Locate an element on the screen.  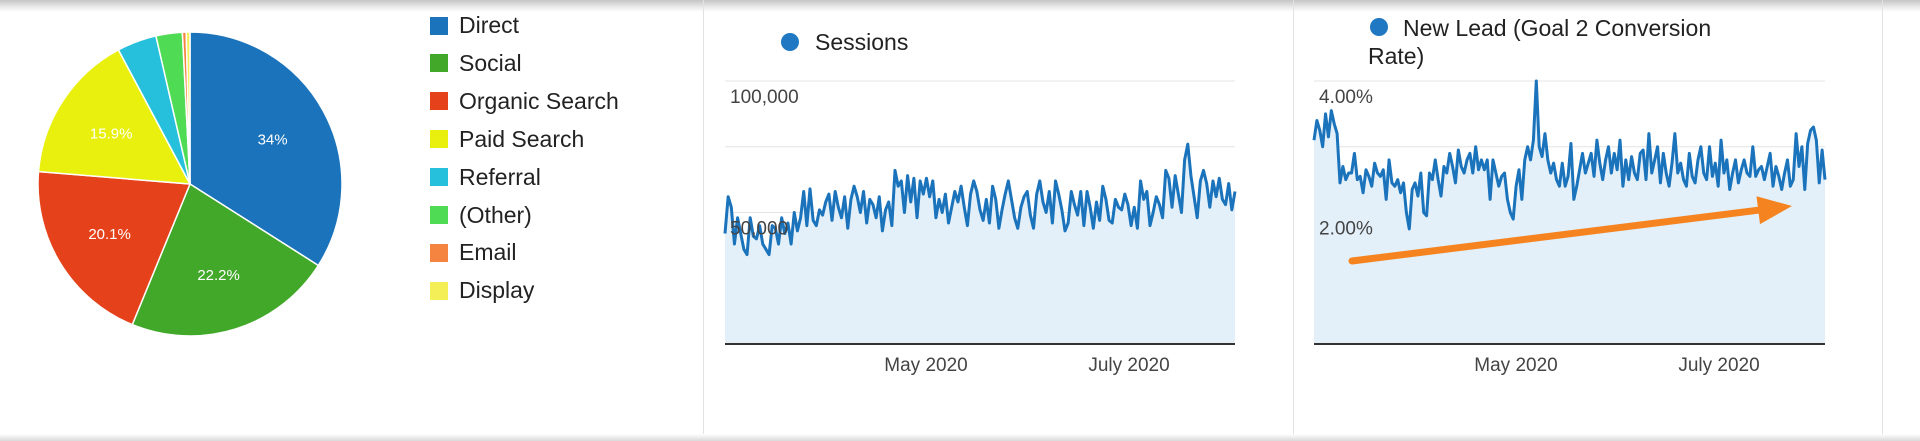
legend-swatch-social is located at coordinates (439, 63).